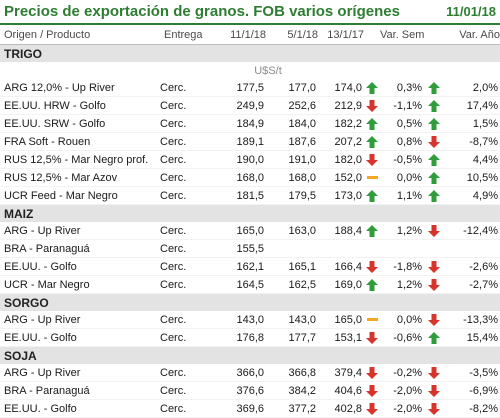 The width and height of the screenshot is (500, 418). Describe the element at coordinates (402, 373) in the screenshot. I see `weekly-change: -0,2%` at that location.